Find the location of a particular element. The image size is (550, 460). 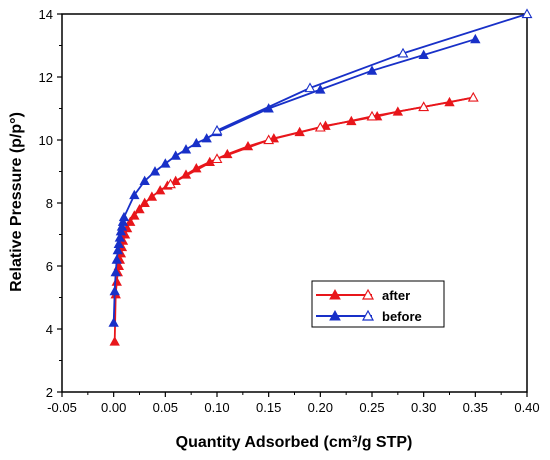

legend: after before is located at coordinates (378, 304).